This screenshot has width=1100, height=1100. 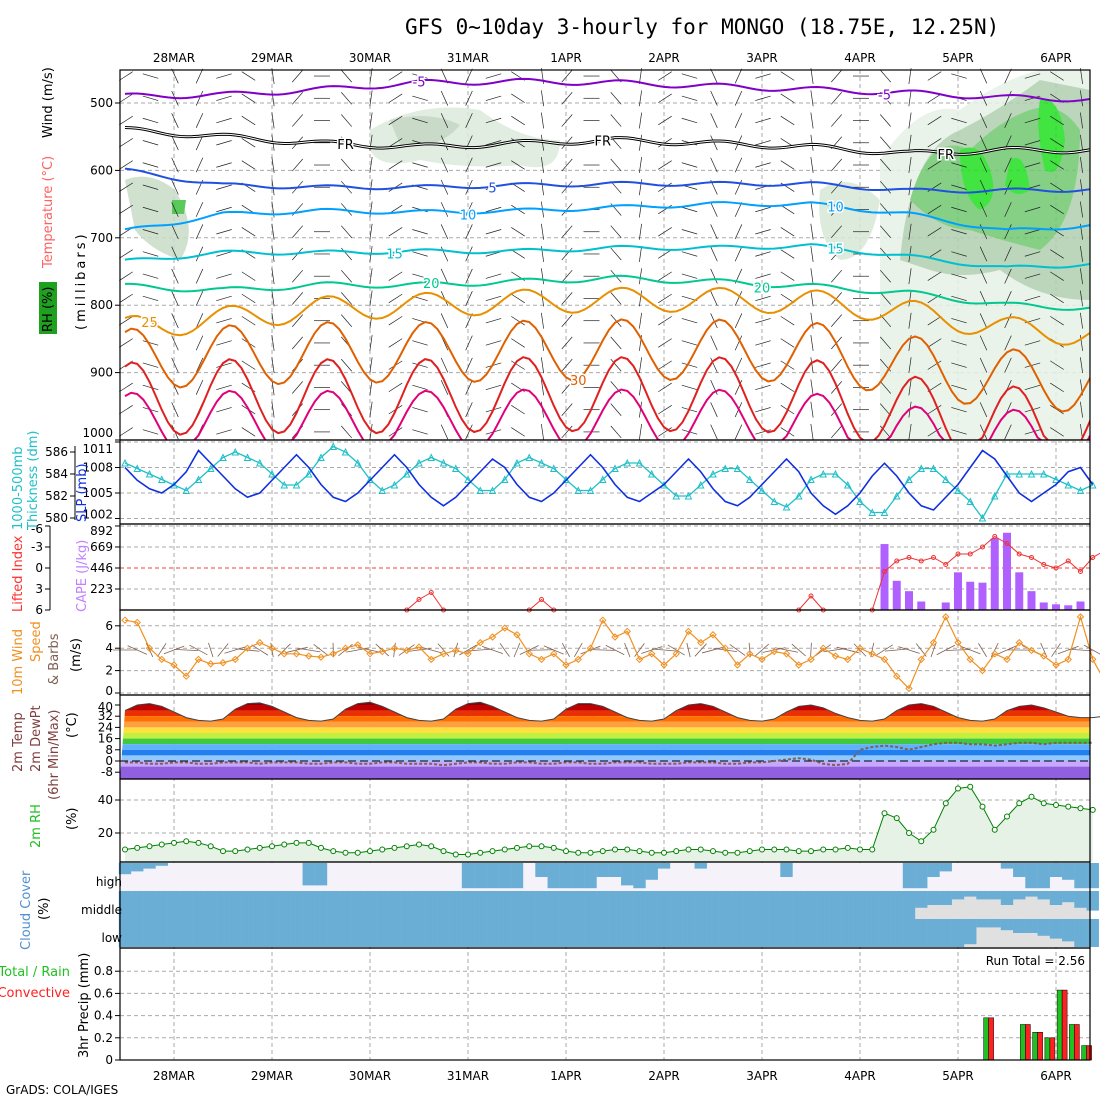 I want to click on wind-tick-label: 4, so click(x=109, y=648).